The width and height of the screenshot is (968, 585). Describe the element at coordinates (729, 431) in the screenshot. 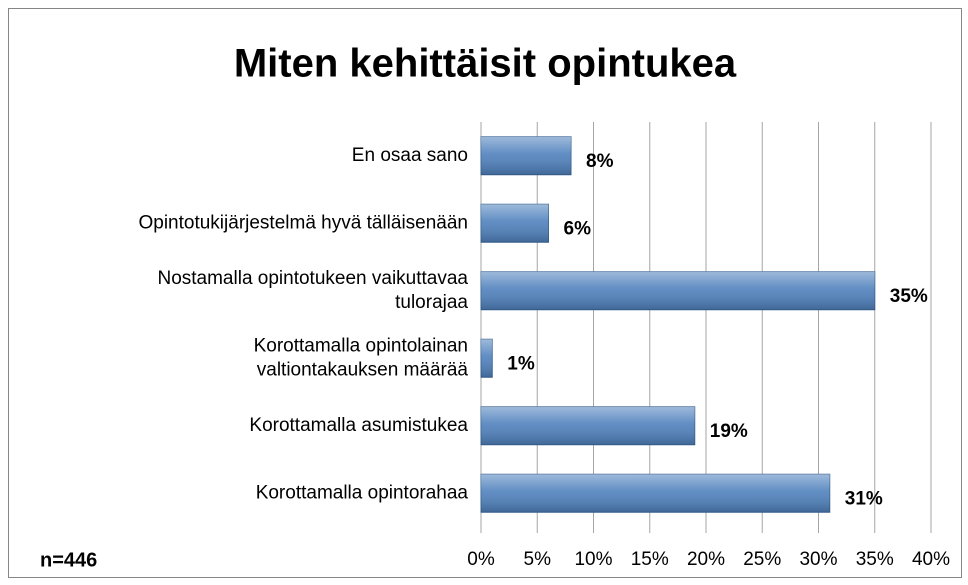

I see `value-label: 19%` at that location.